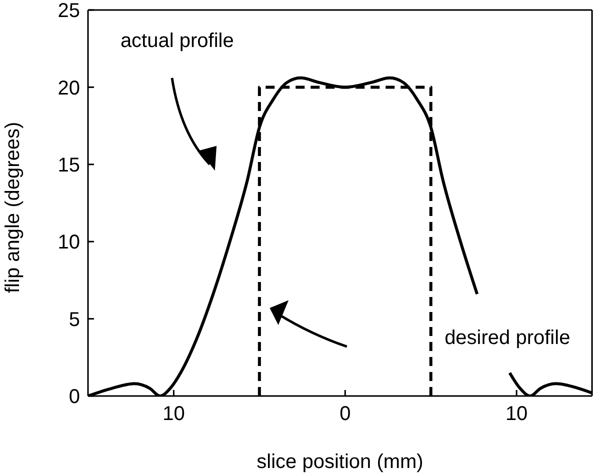 This screenshot has height=476, width=593. Describe the element at coordinates (69, 243) in the screenshot. I see `y-tick-label: 10` at that location.